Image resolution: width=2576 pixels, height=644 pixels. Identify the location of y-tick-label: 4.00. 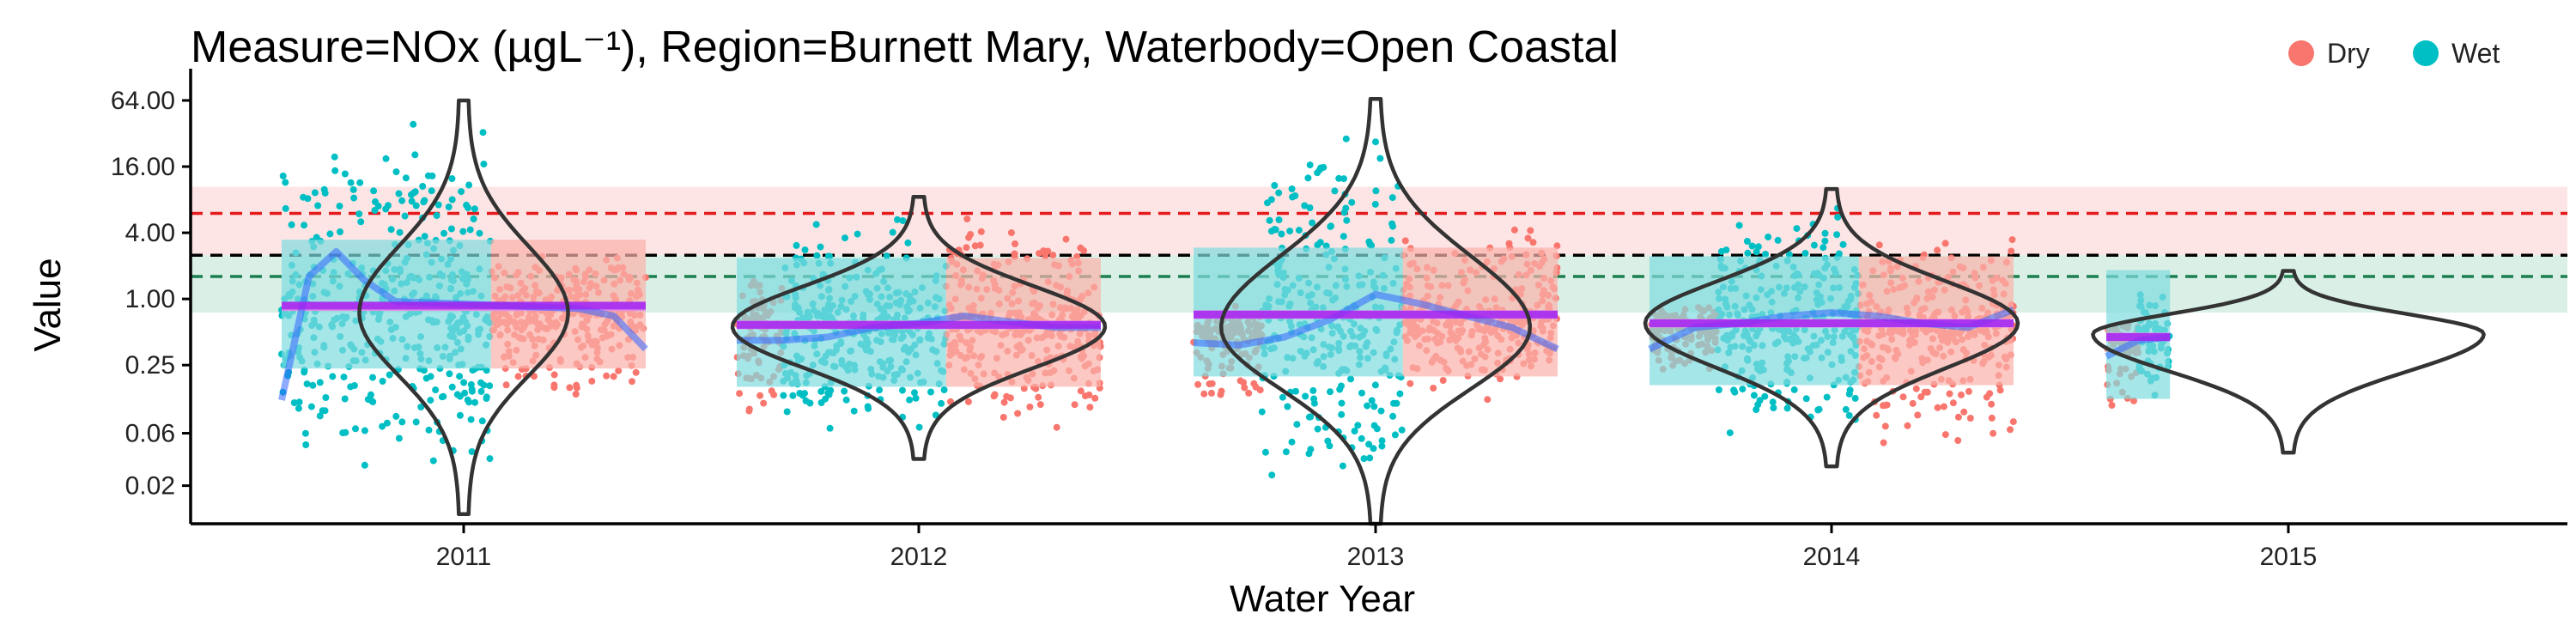
(150, 233).